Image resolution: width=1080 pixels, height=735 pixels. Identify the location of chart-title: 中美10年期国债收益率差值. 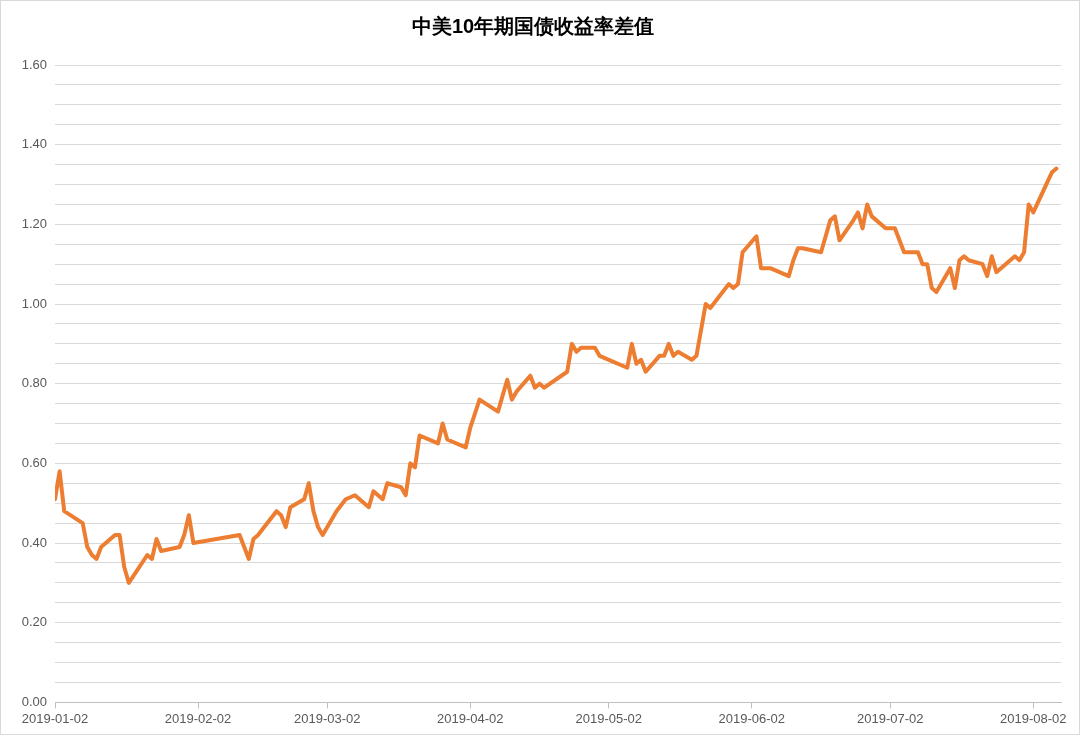
(533, 25).